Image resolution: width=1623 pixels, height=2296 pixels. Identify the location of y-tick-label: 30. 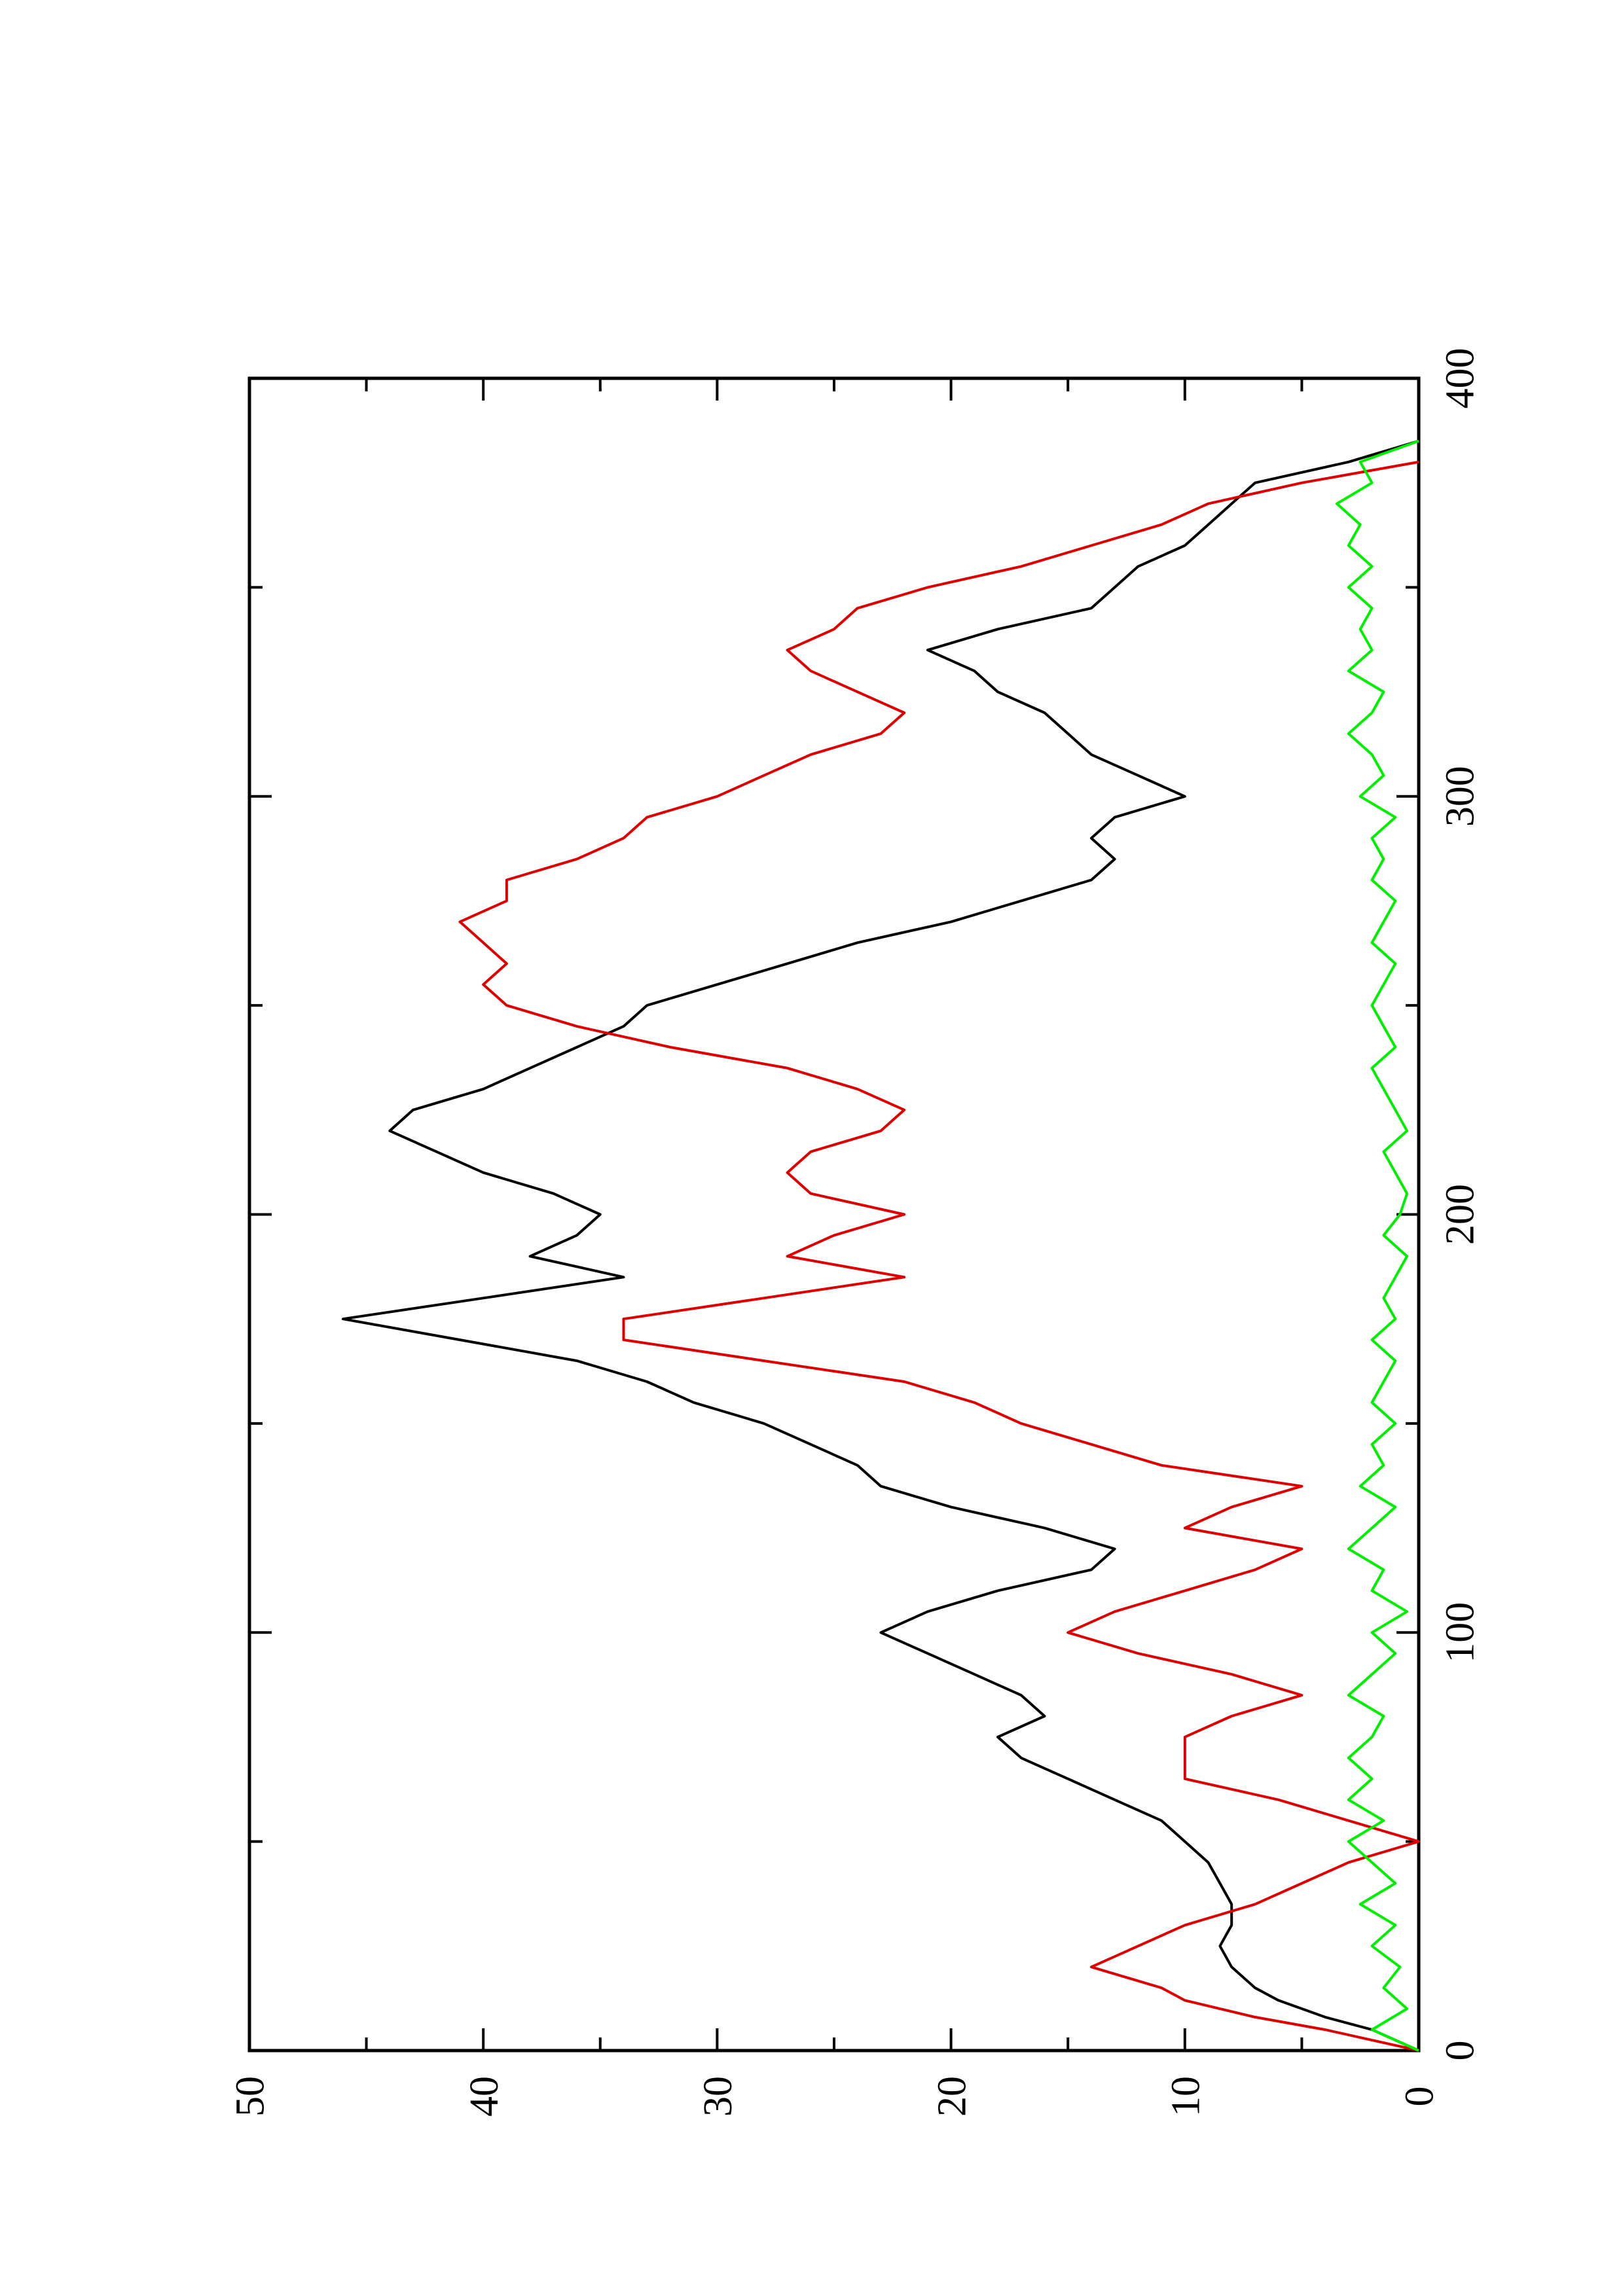
(718, 2096).